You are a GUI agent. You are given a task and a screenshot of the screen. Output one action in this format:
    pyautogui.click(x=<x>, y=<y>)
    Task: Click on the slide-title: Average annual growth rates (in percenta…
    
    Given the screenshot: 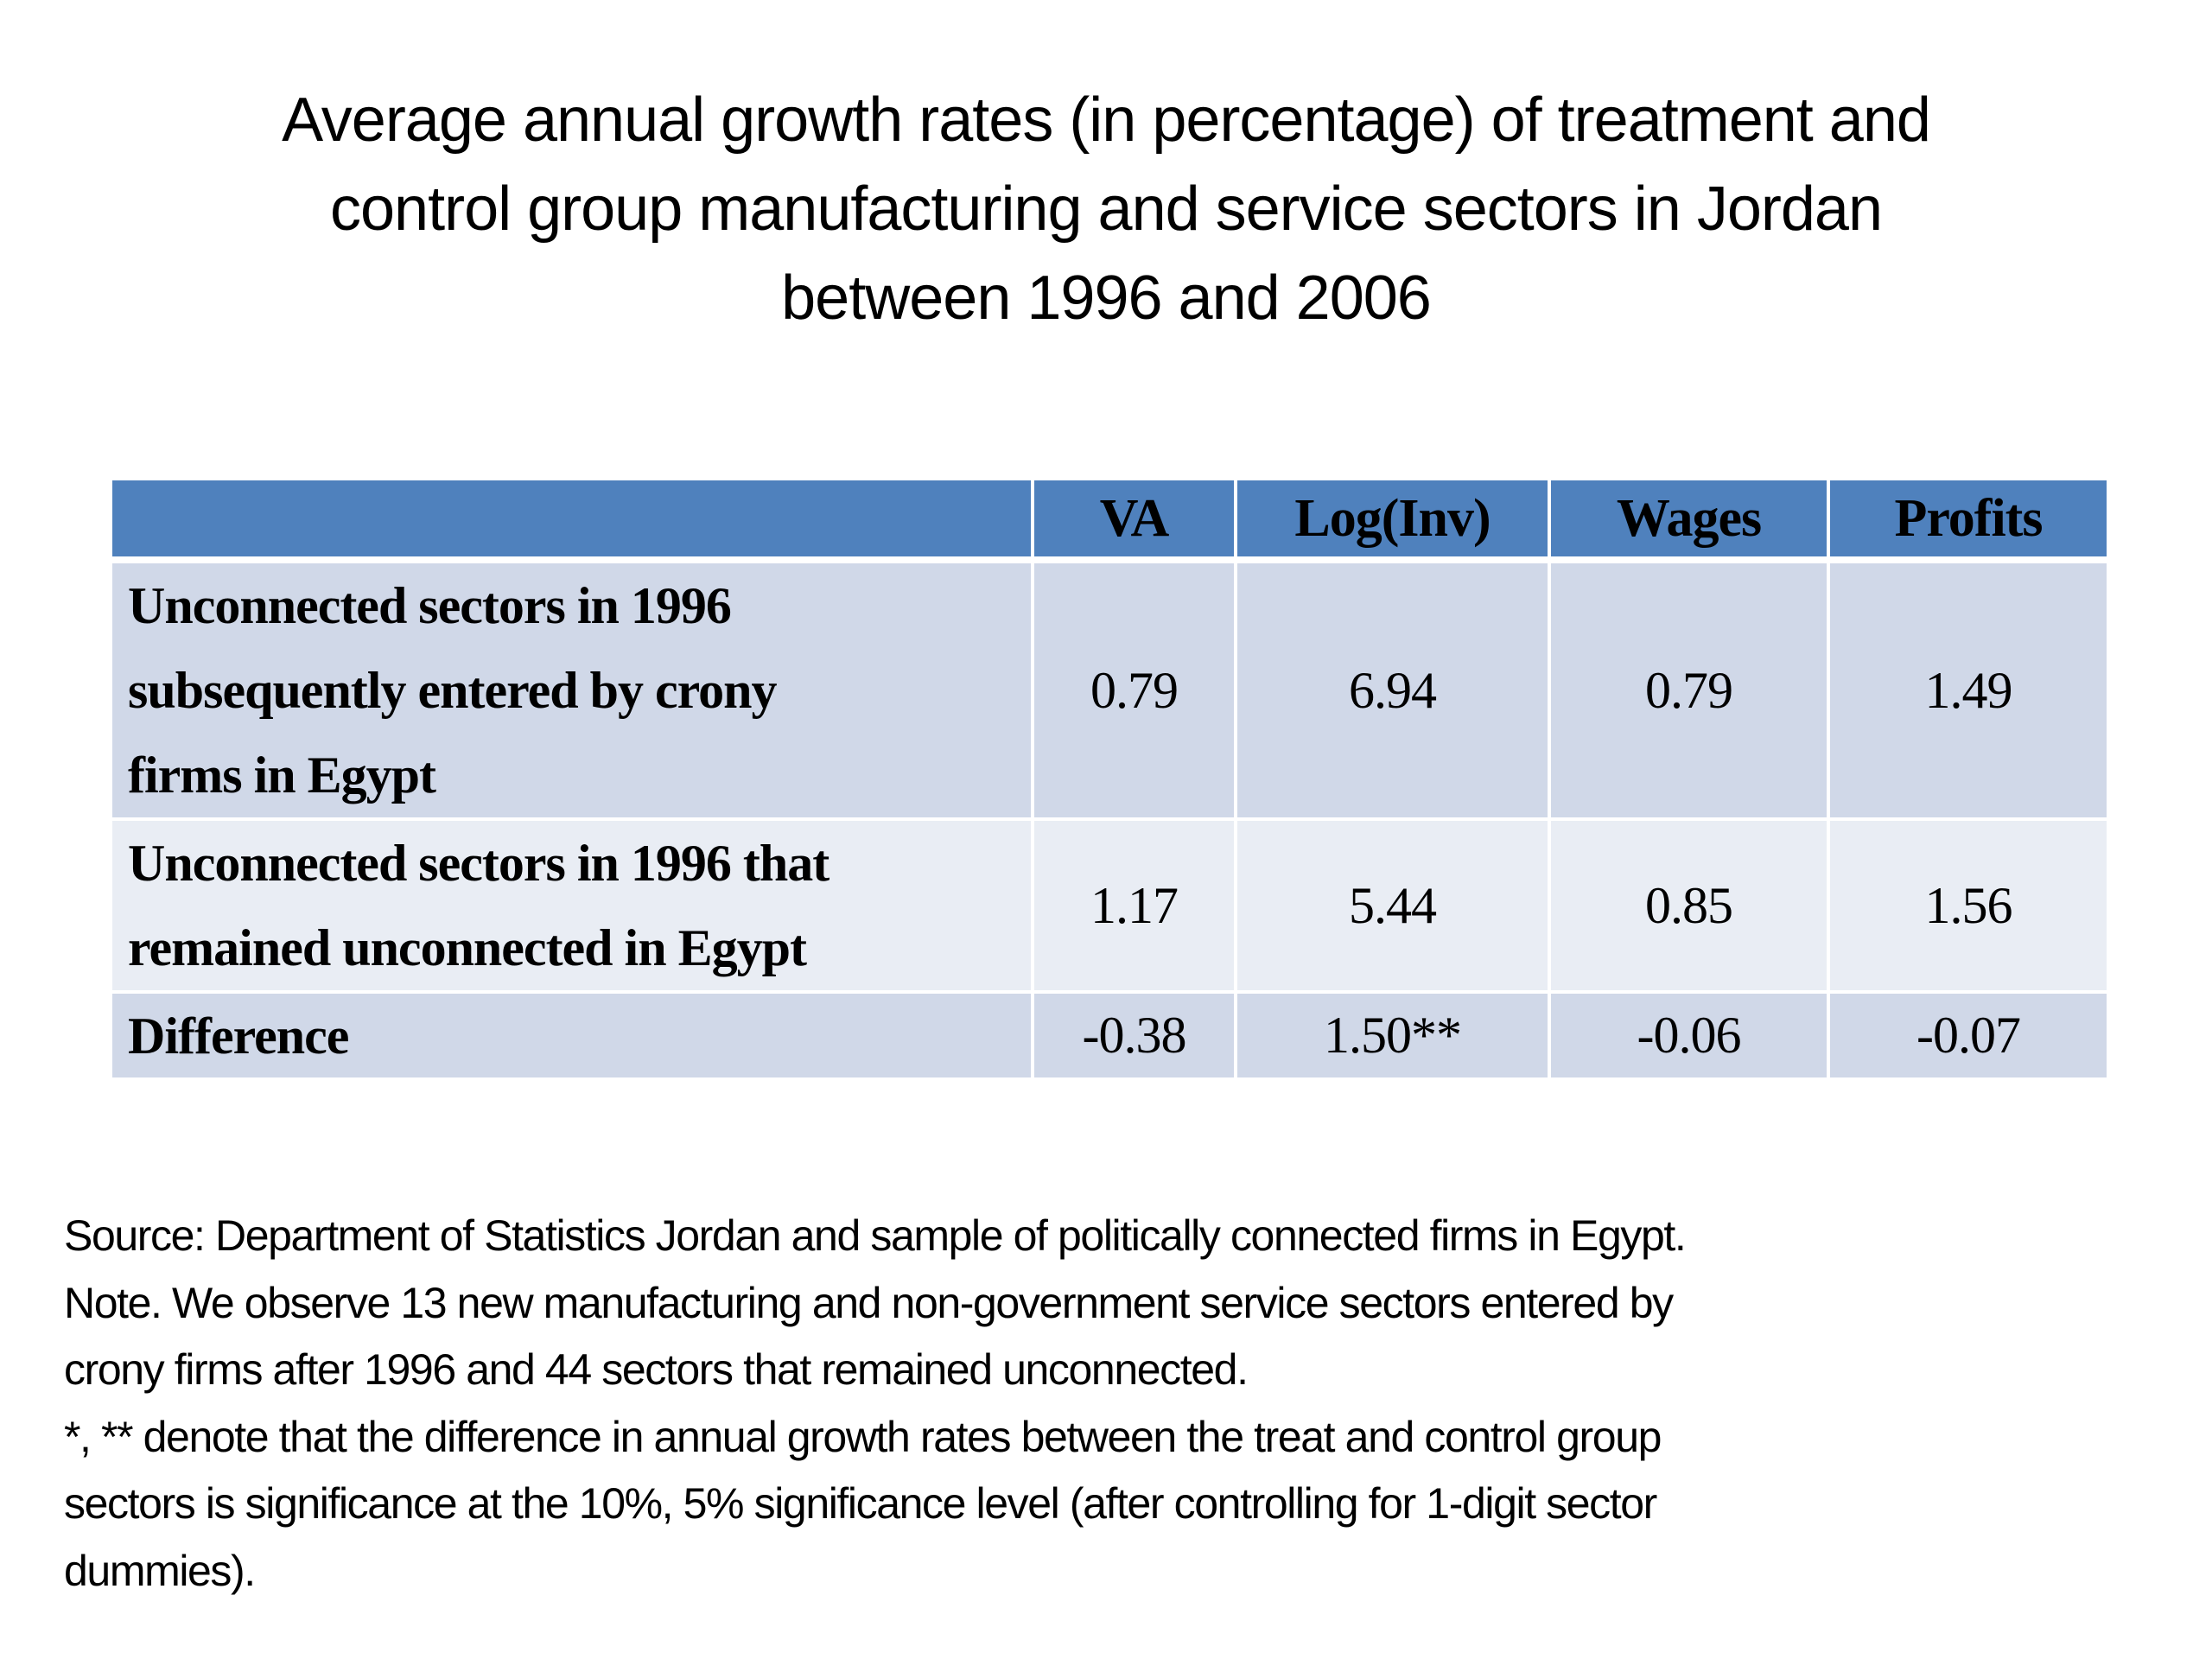 What is the action you would take?
    pyautogui.click(x=1106, y=209)
    